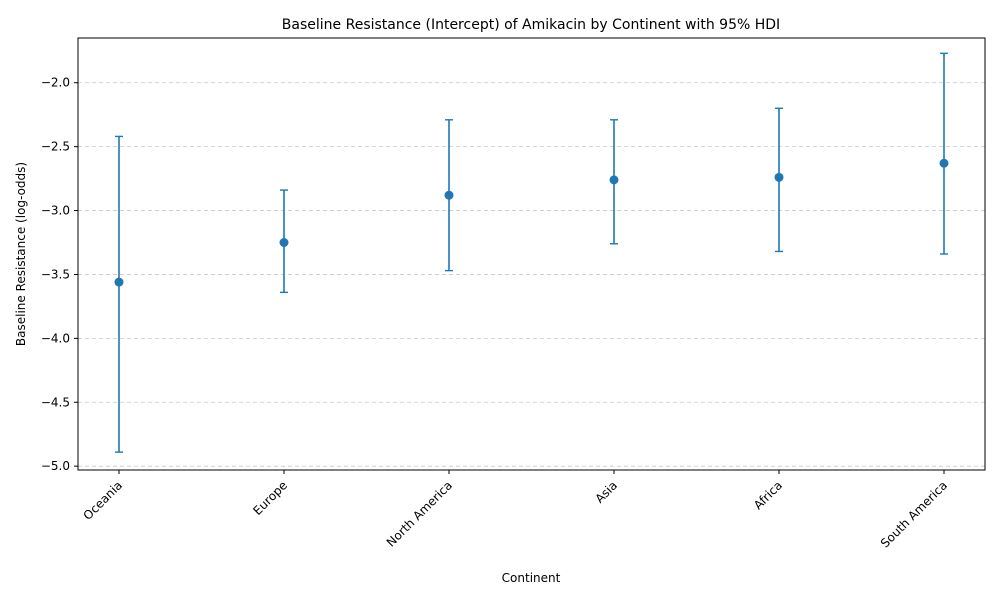 This screenshot has height=604, width=1000. I want to click on x-tick-label: North America, so click(419, 513).